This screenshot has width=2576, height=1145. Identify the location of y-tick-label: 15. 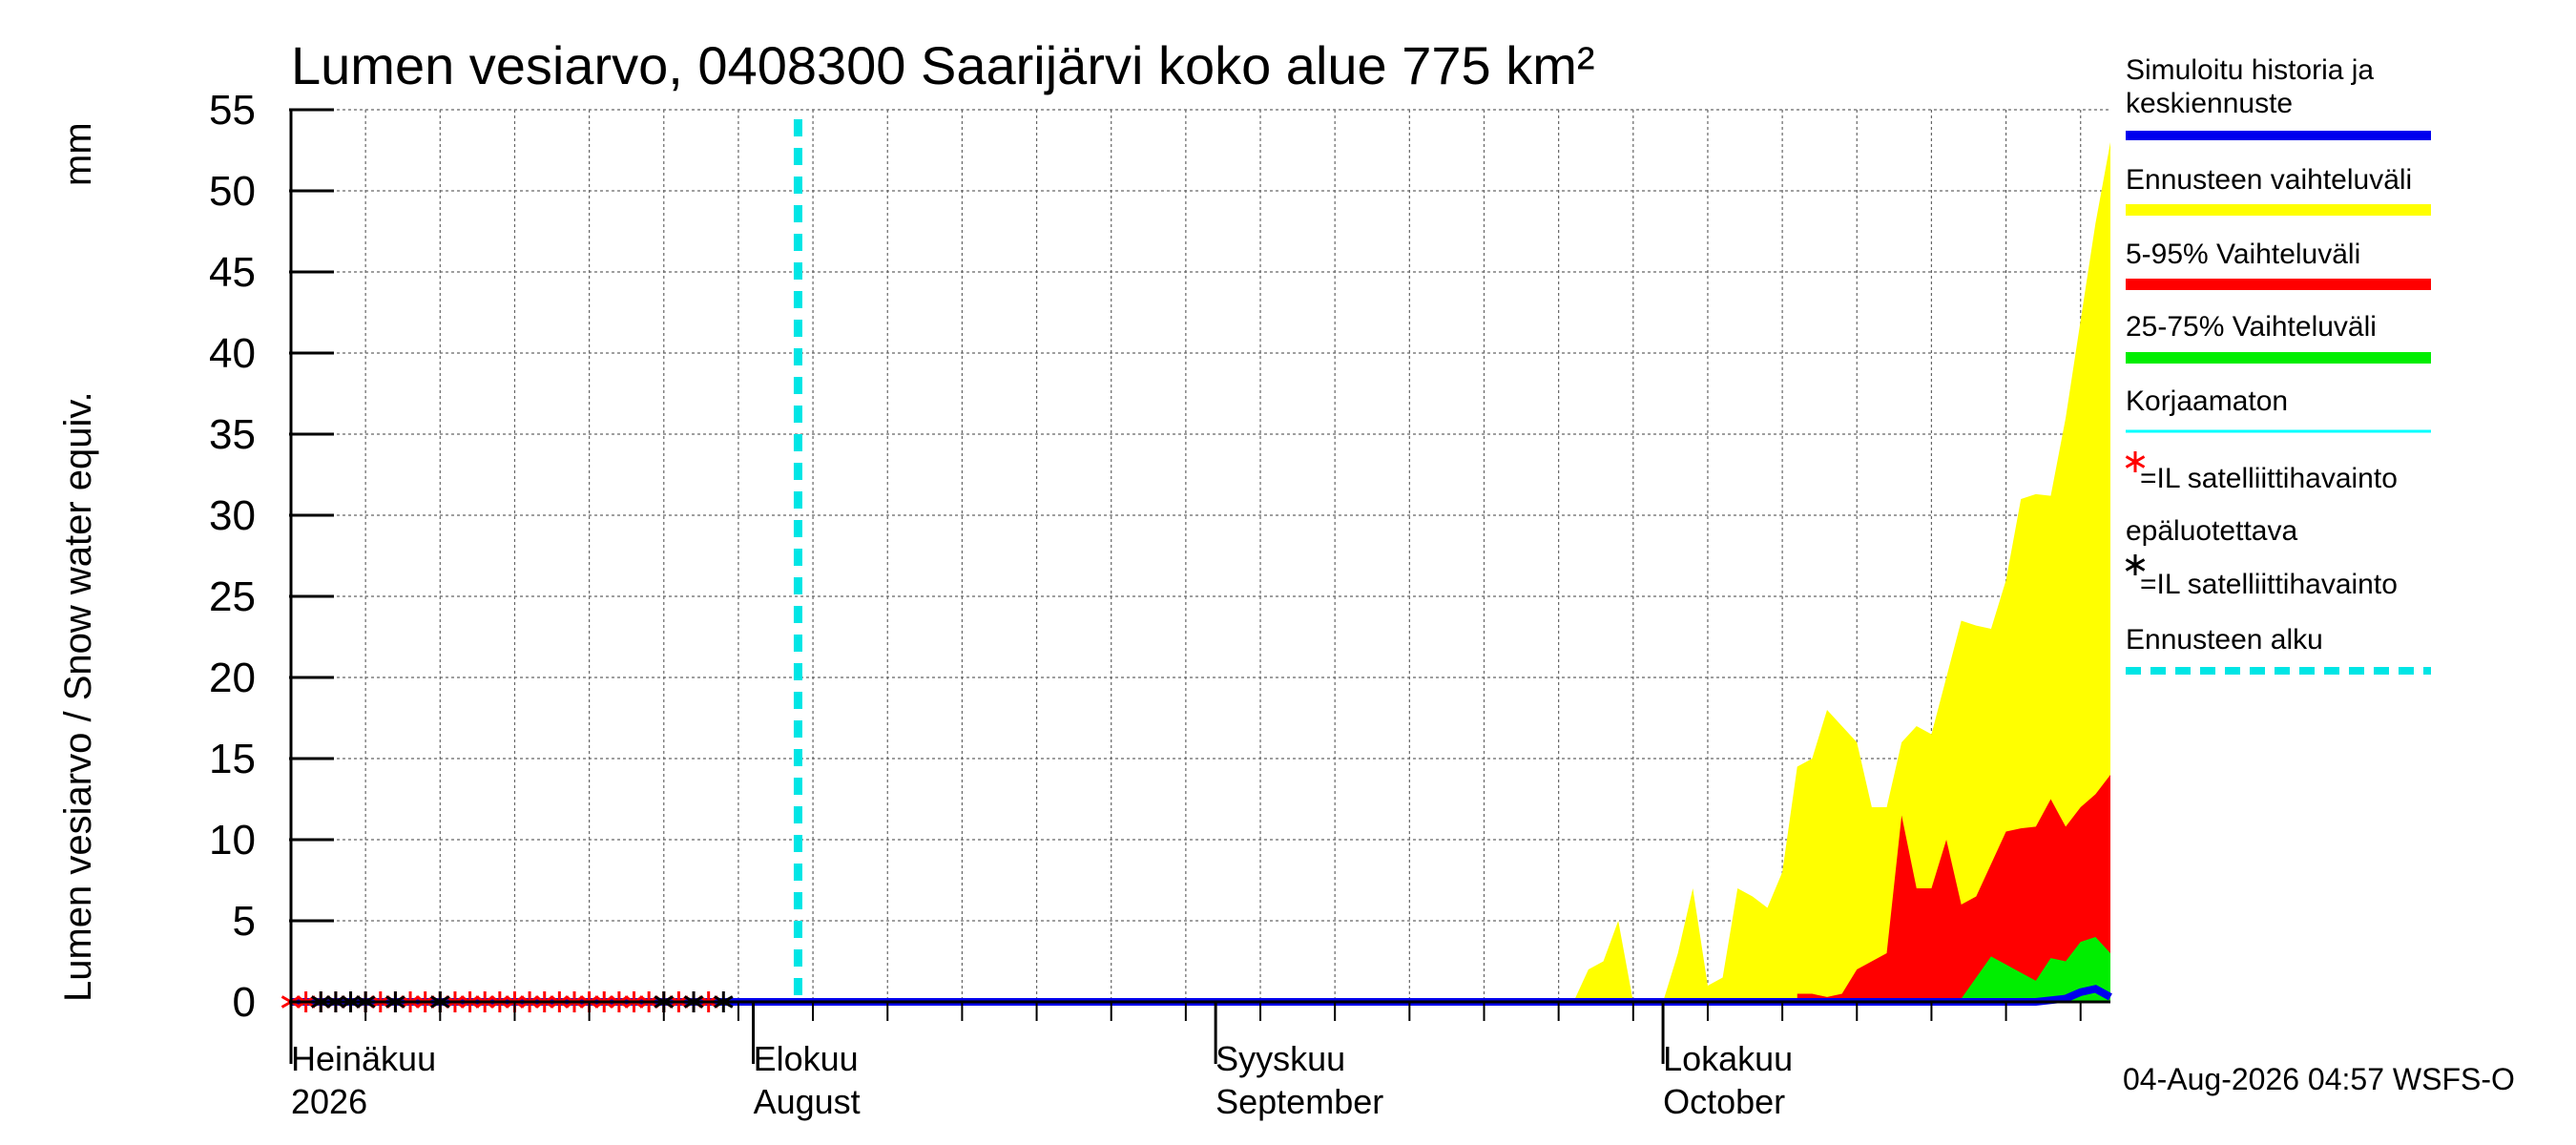
(232, 759).